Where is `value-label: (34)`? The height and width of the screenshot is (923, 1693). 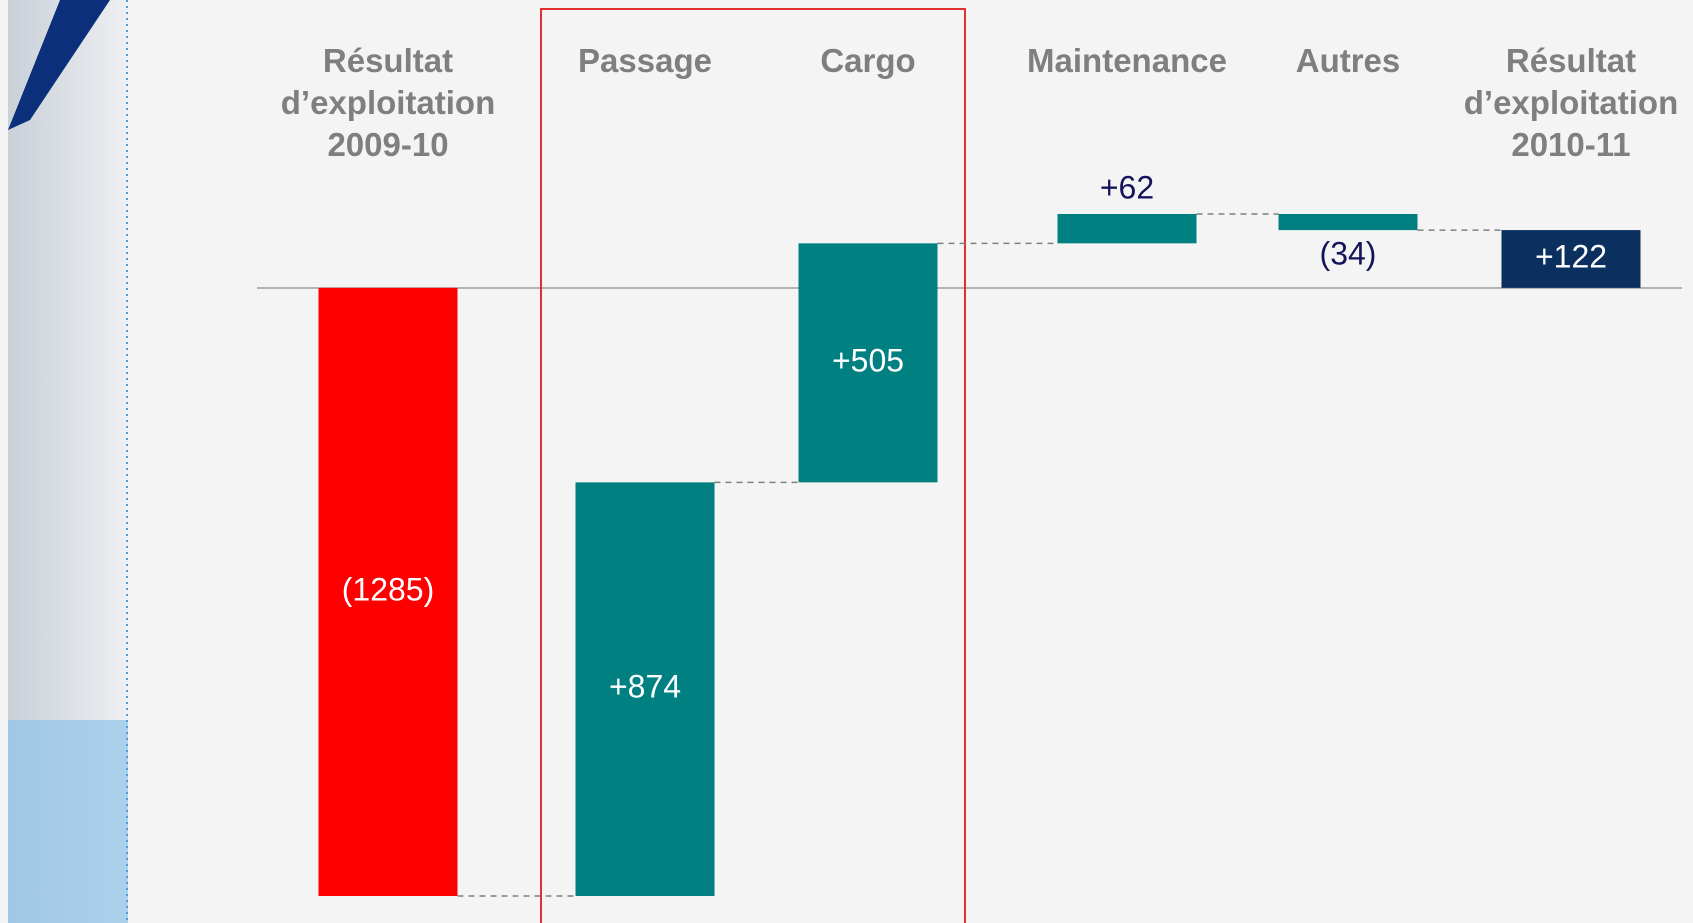 value-label: (34) is located at coordinates (1348, 254).